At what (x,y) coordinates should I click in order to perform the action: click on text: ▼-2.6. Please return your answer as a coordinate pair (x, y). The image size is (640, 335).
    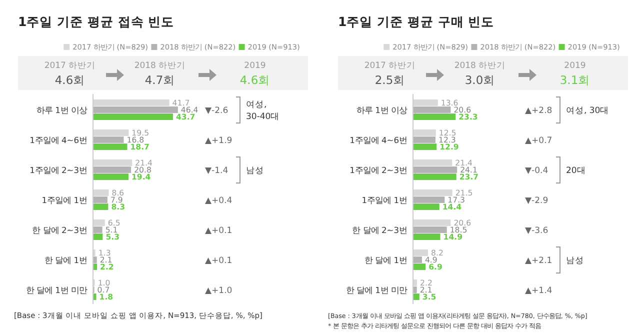
    Looking at the image, I should click on (216, 111).